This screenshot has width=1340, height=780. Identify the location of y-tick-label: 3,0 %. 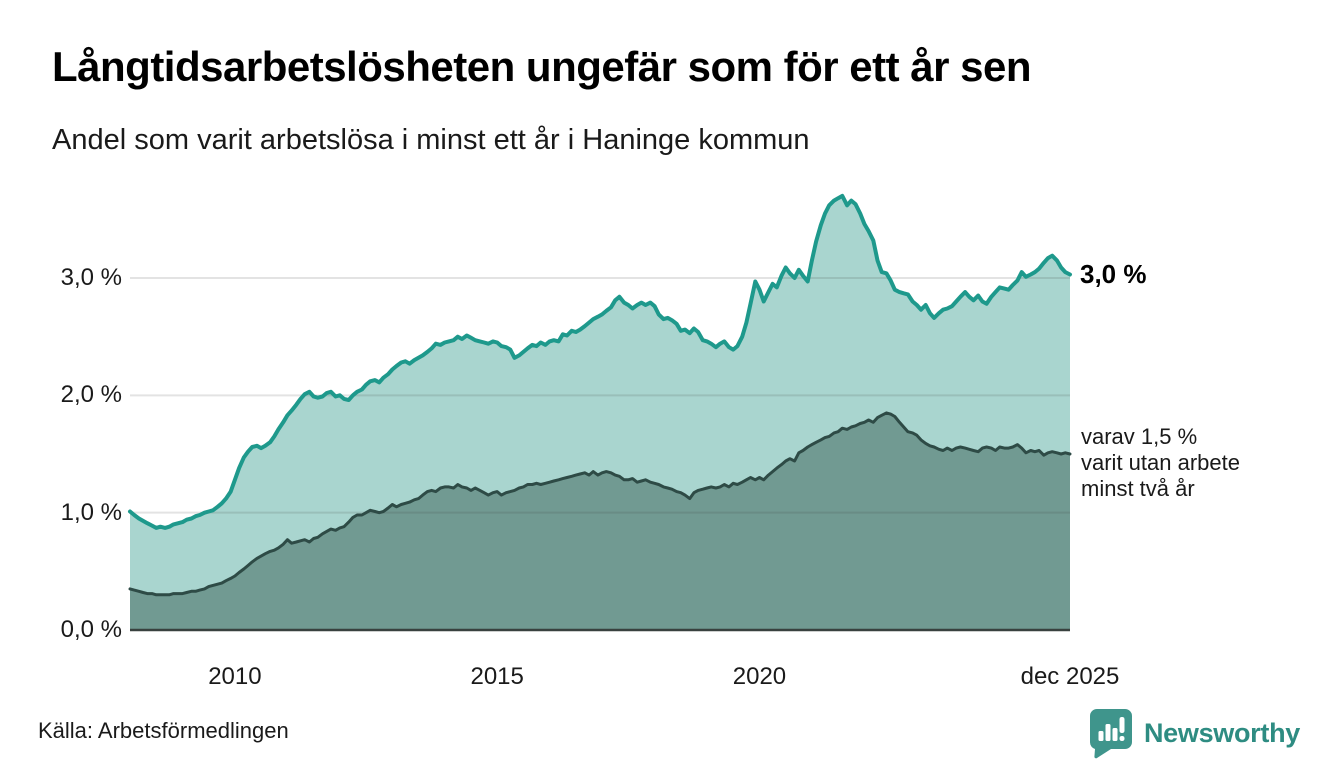
(91, 277).